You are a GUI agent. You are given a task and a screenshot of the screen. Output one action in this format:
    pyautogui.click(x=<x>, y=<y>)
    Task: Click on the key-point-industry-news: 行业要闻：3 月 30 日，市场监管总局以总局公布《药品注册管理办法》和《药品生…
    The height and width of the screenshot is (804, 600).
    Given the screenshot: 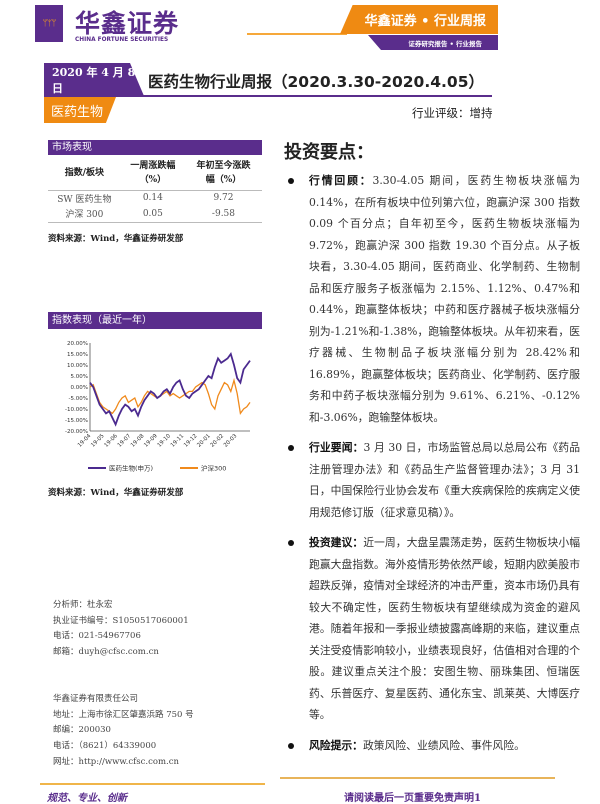 What is the action you would take?
    pyautogui.click(x=434, y=480)
    